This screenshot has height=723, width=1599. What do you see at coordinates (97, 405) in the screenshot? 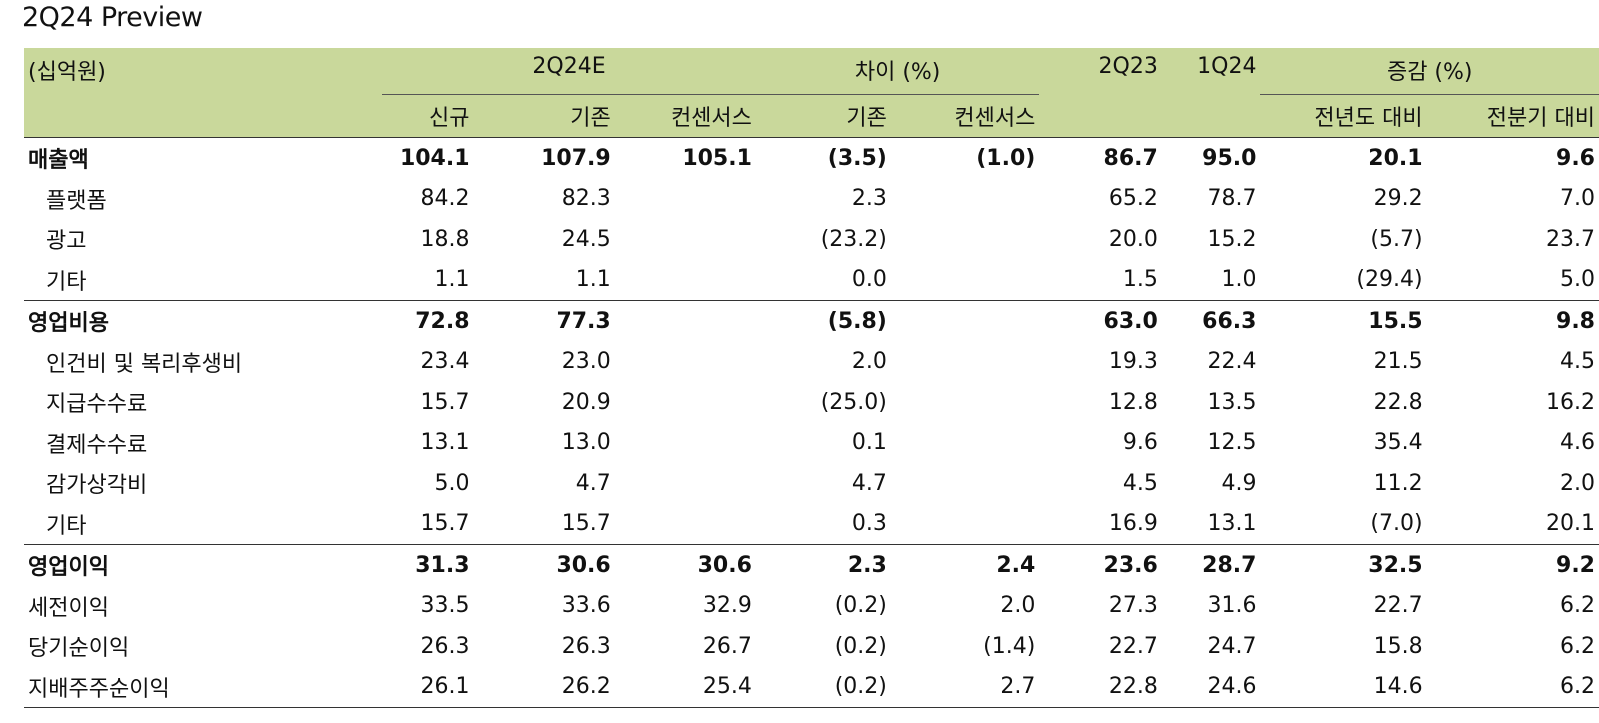
I see `row-label: 지급수수료` at bounding box center [97, 405].